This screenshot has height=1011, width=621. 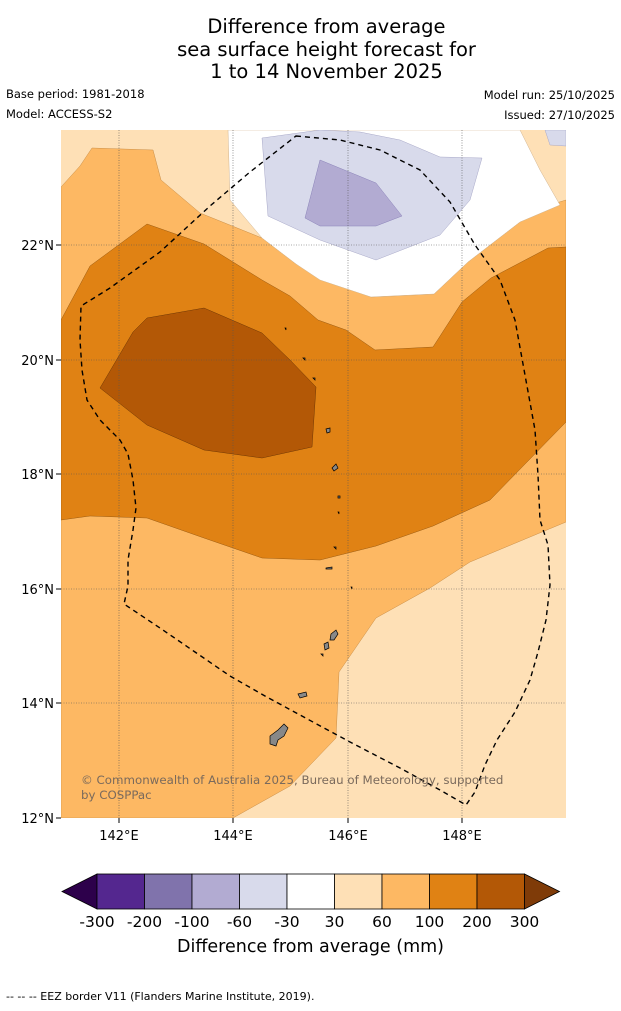 What do you see at coordinates (37, 590) in the screenshot?
I see `lat-label-16n: 16°N` at bounding box center [37, 590].